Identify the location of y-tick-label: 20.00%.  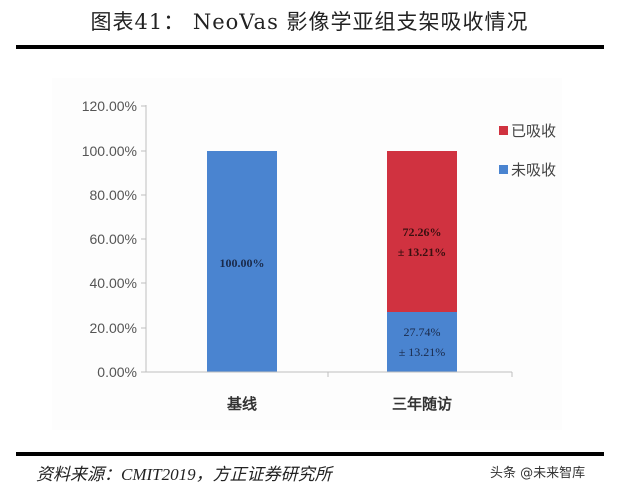
(113, 328).